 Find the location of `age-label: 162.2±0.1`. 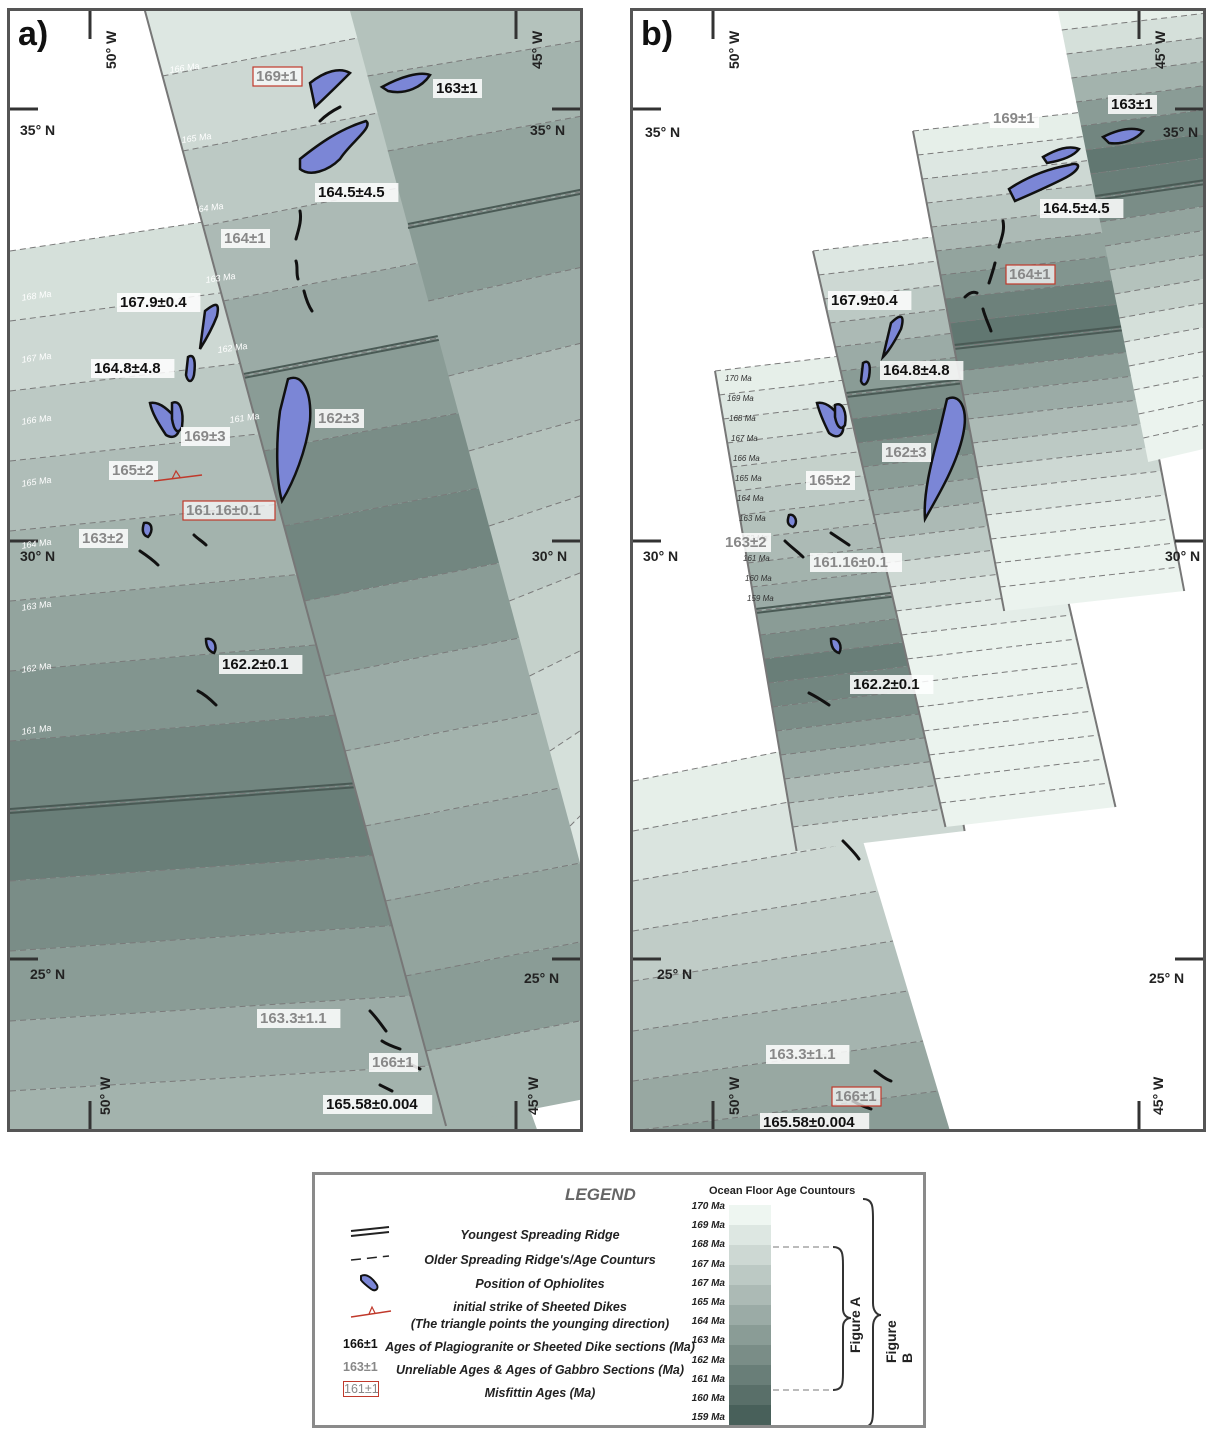

age-label: 162.2±0.1 is located at coordinates (886, 684).